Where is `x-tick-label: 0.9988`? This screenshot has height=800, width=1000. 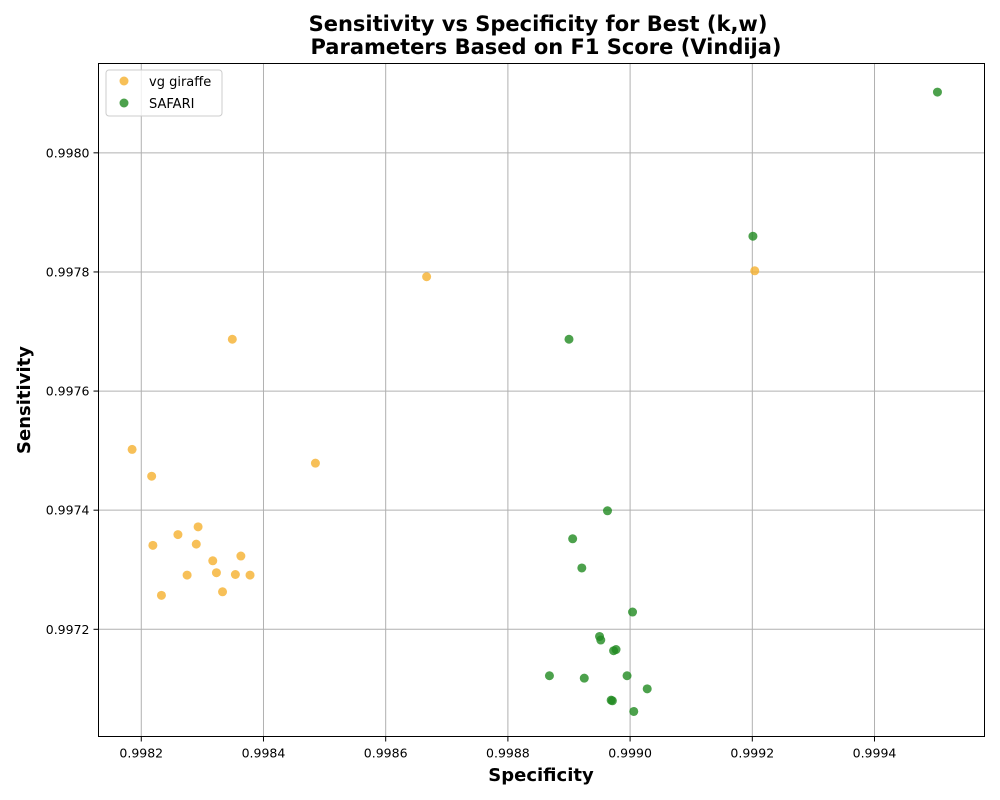
x-tick-label: 0.9988 is located at coordinates (508, 753).